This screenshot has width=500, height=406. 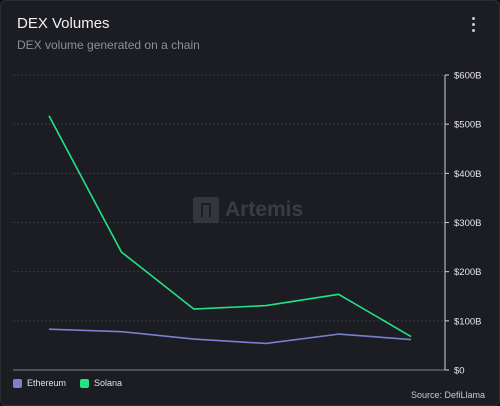 I want to click on y-tick-label: $300B, so click(x=467, y=223).